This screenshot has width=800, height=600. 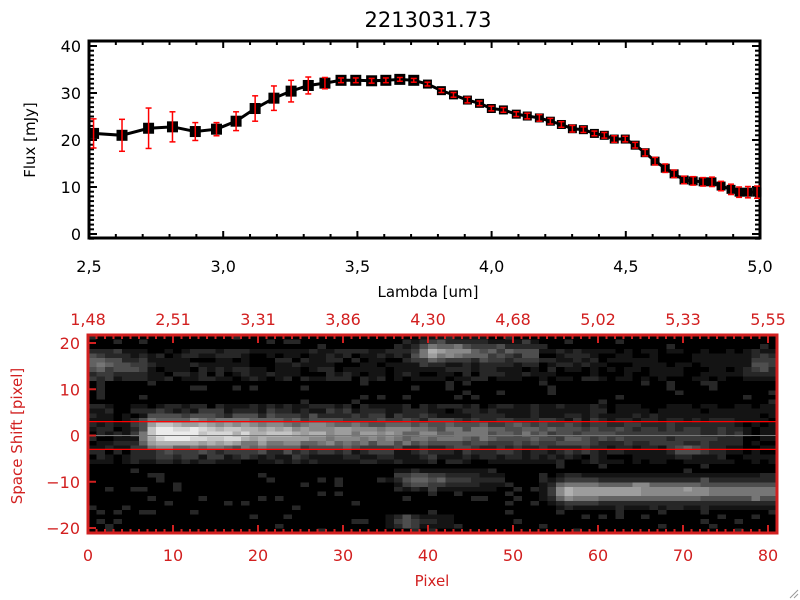 I want to click on y-tick-label: 30, so click(x=71, y=93).